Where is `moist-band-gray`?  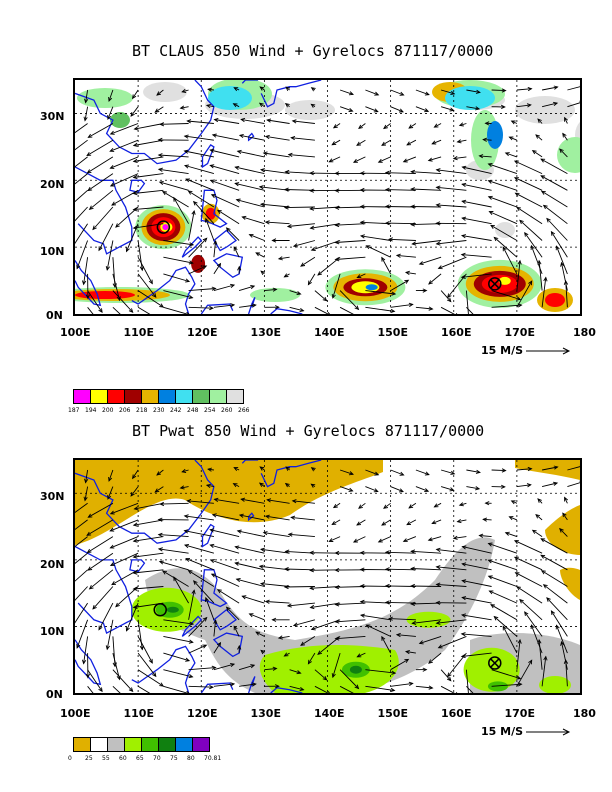
moist-band-gray is located at coordinates (320, 615).